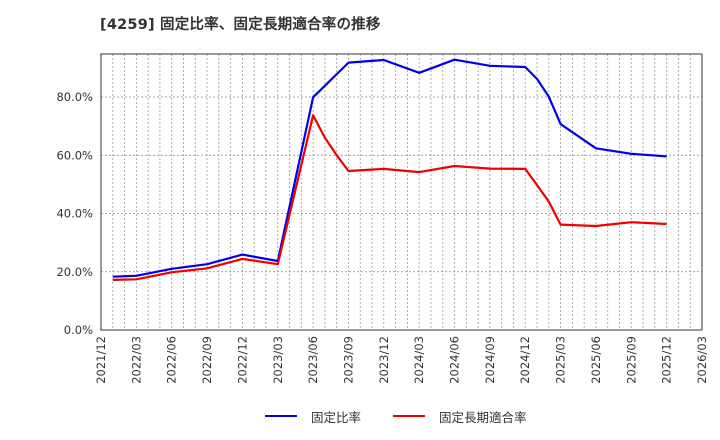 This screenshot has height=440, width=720. I want to click on y-tick-label: 40.0%, so click(74, 214).